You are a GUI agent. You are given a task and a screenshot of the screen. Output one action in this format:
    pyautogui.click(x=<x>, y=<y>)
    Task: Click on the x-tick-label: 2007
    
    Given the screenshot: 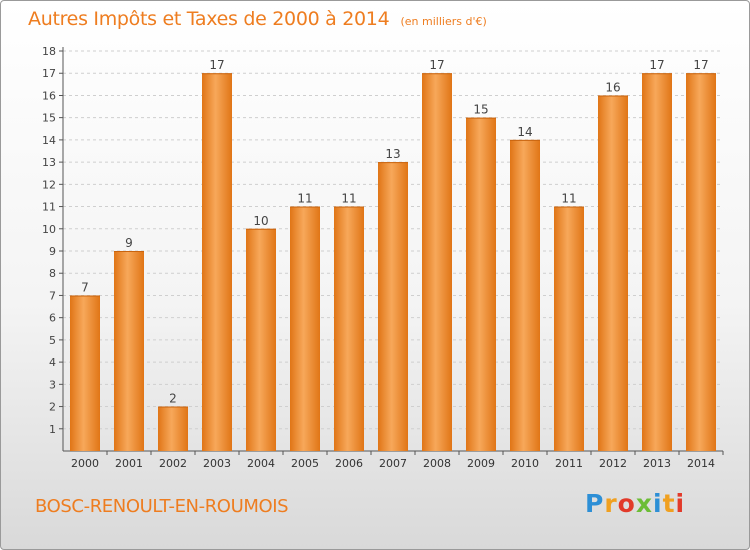 What is the action you would take?
    pyautogui.click(x=393, y=463)
    